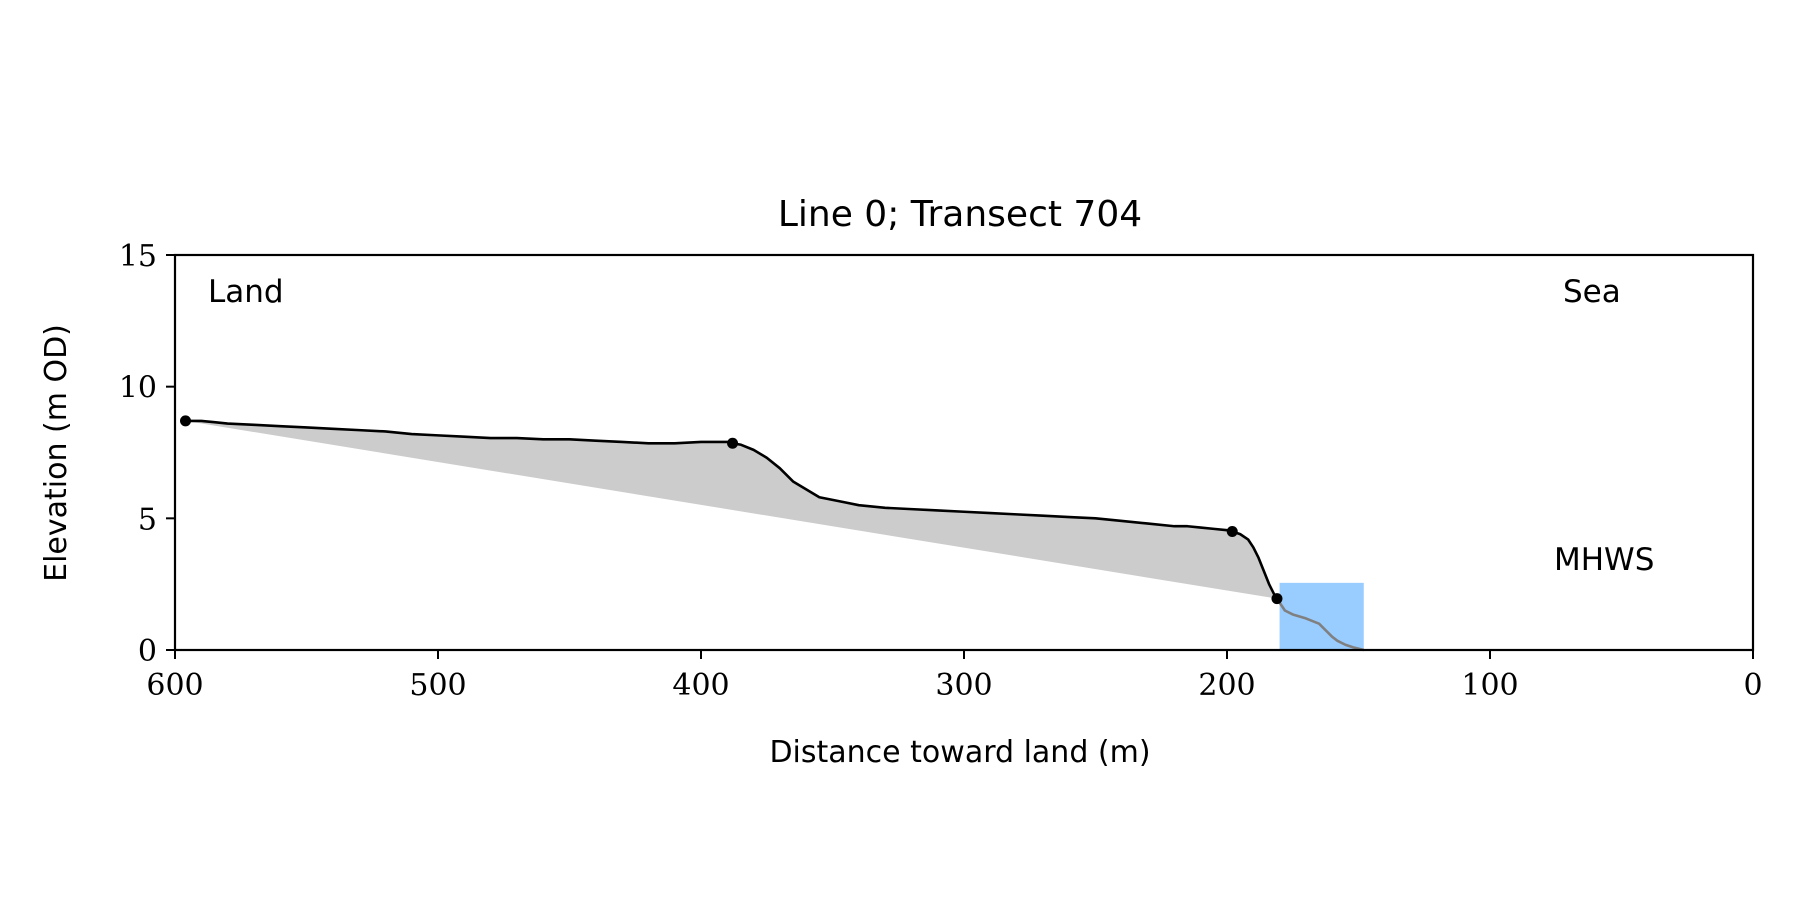  I want to click on y-tick-label-0: 0, so click(147, 651).